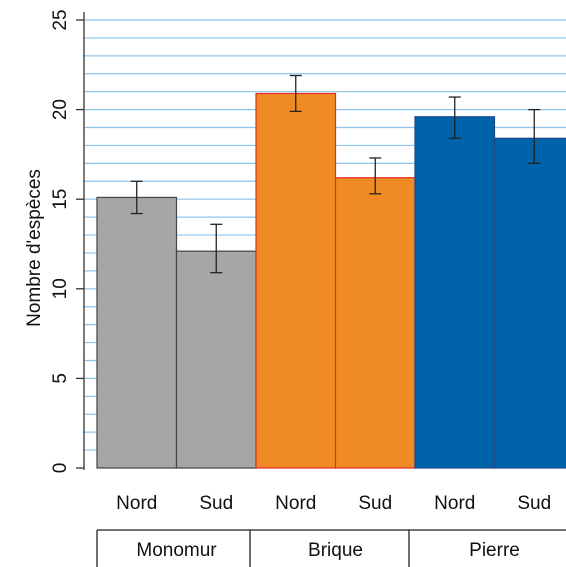 The image size is (566, 567). Describe the element at coordinates (60, 19) in the screenshot. I see `y-tick-label: 25` at that location.